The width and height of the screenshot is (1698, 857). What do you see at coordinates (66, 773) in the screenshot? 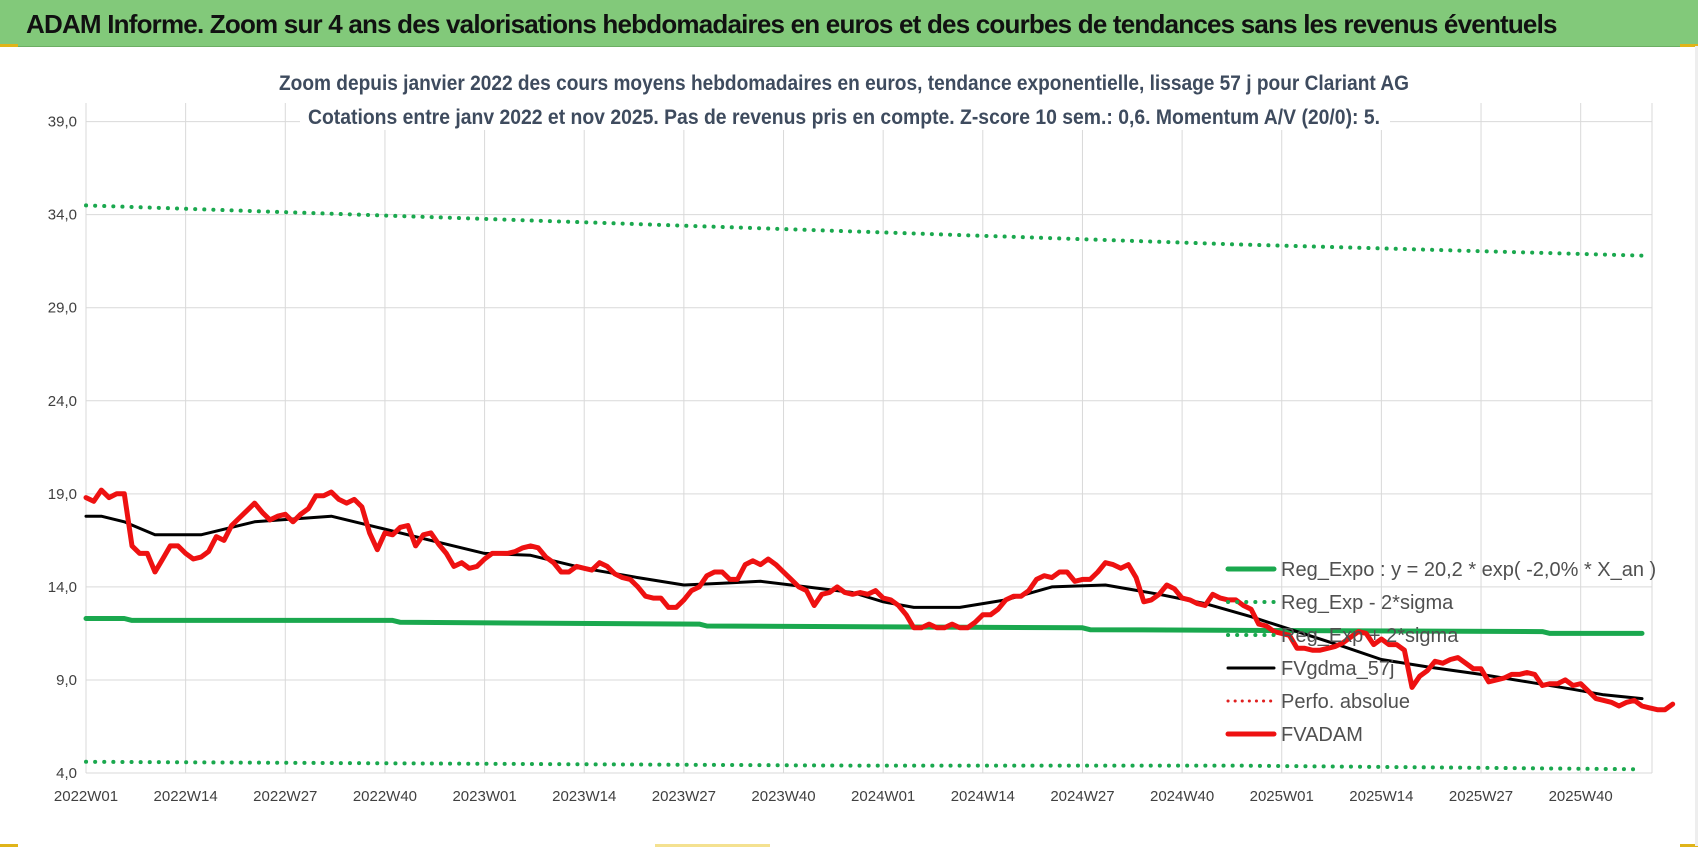
I see `y-tick-label: 4,0` at bounding box center [66, 773].